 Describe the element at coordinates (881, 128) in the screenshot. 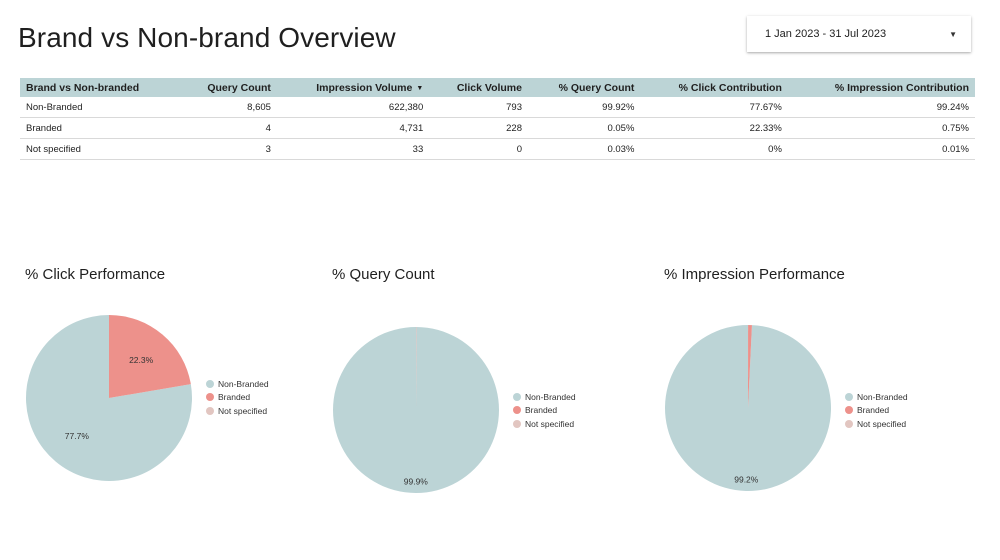

I see `table-cell: 0.75%` at that location.